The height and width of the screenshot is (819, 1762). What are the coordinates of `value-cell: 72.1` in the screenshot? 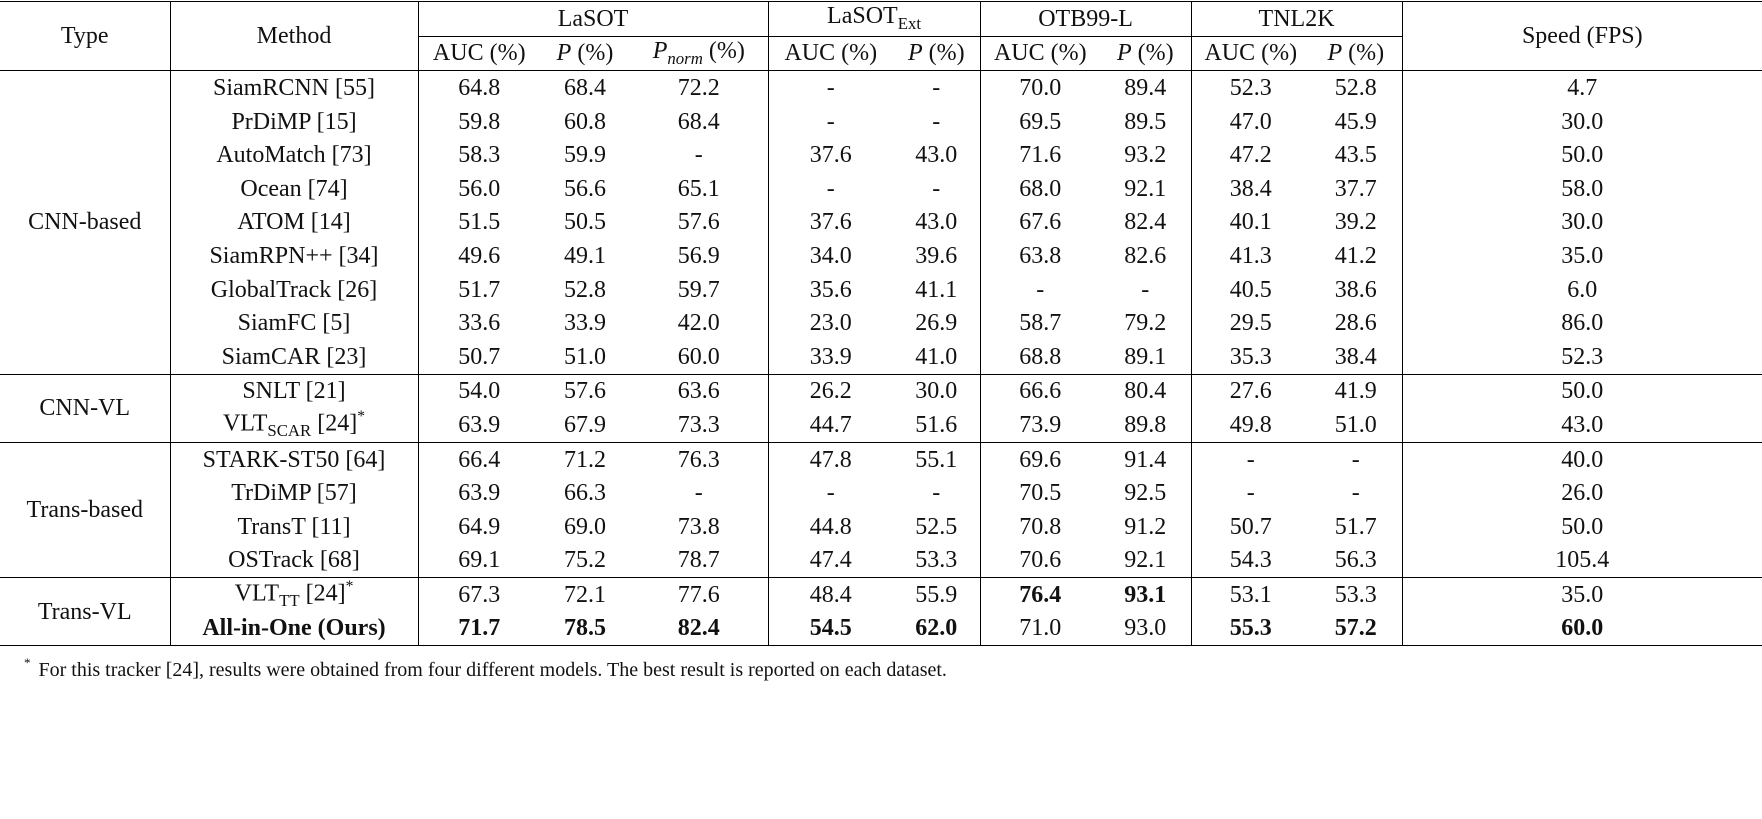 It's located at (585, 594).